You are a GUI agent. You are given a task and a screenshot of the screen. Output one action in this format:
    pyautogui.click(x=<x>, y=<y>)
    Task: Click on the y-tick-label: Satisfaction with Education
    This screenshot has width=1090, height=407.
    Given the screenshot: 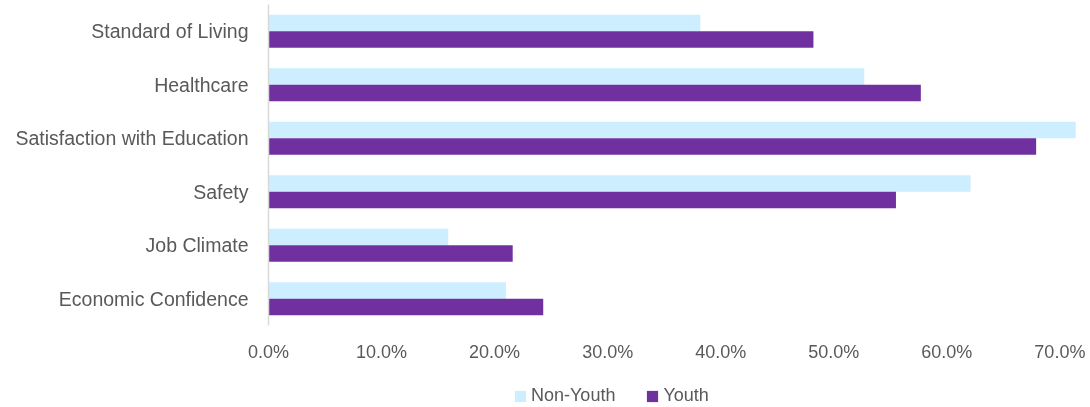 What is the action you would take?
    pyautogui.click(x=132, y=138)
    